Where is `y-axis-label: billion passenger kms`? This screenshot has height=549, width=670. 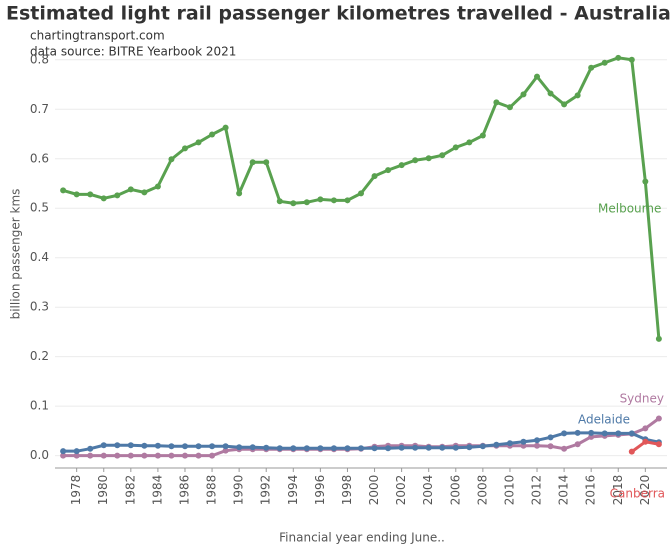 y-axis-label: billion passenger kms is located at coordinates (16, 254).